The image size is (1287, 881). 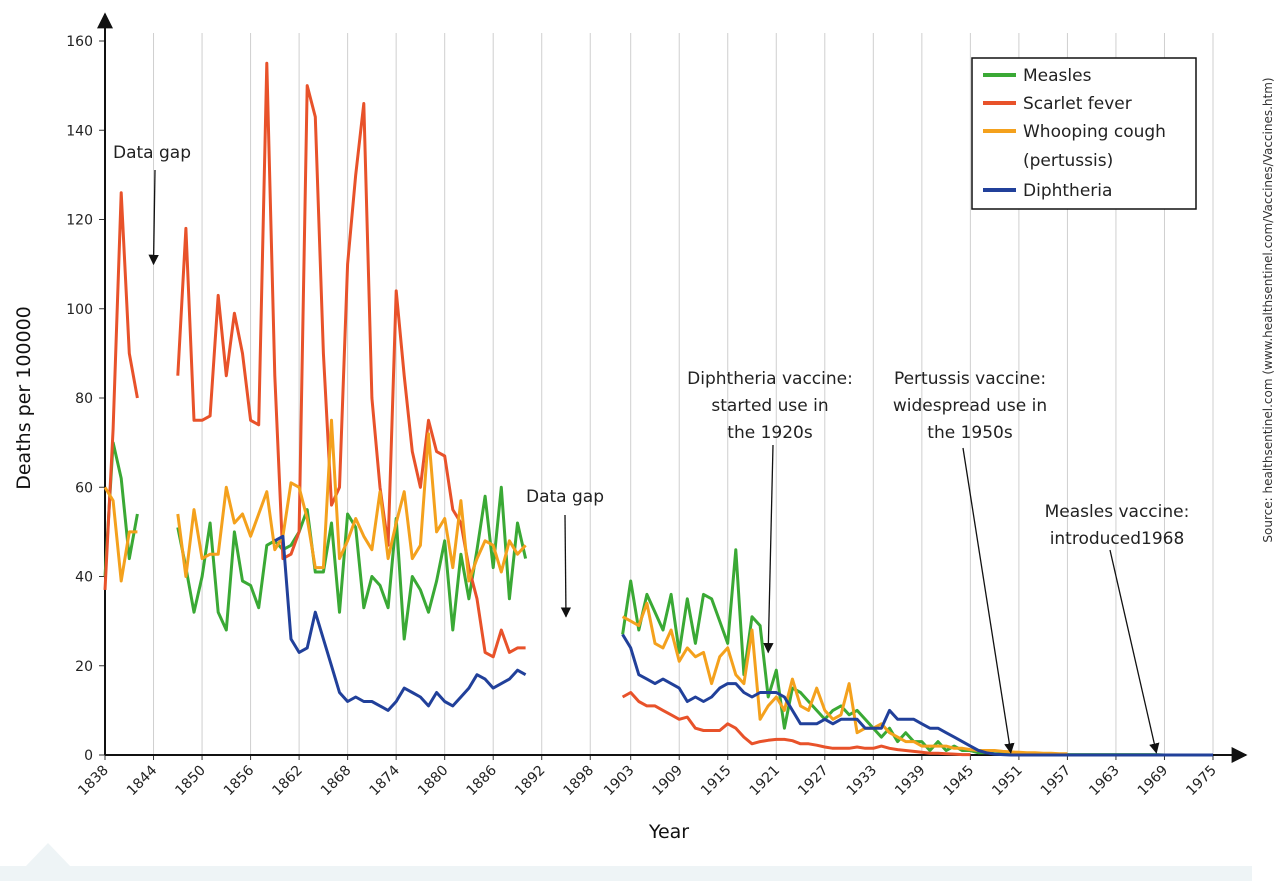 I want to click on x-tick-label: 1969, so click(x=1153, y=781).